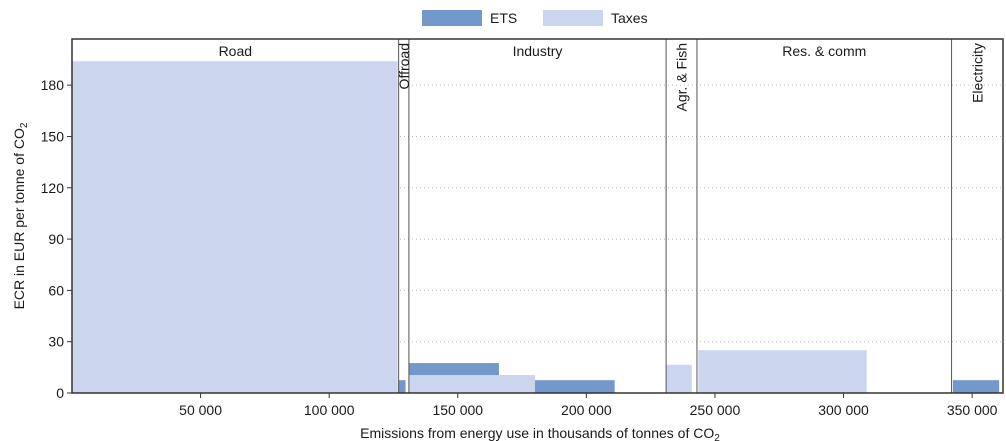 This screenshot has width=1006, height=441. Describe the element at coordinates (682, 77) in the screenshot. I see `sector-label-agr-fish: Agr. & Fish` at that location.